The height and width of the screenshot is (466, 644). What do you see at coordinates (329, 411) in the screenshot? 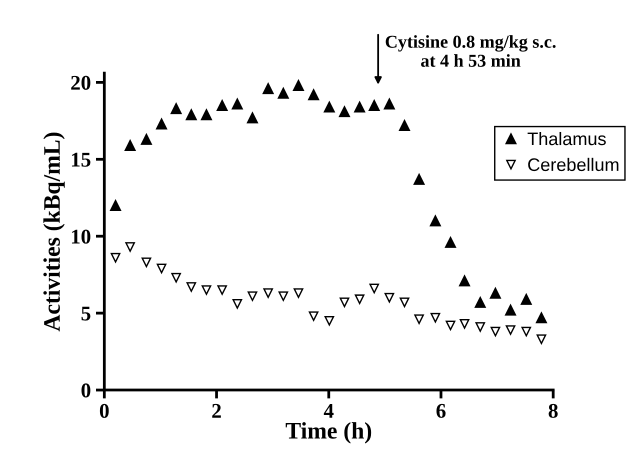
I see `x-tick-label: 4` at bounding box center [329, 411].